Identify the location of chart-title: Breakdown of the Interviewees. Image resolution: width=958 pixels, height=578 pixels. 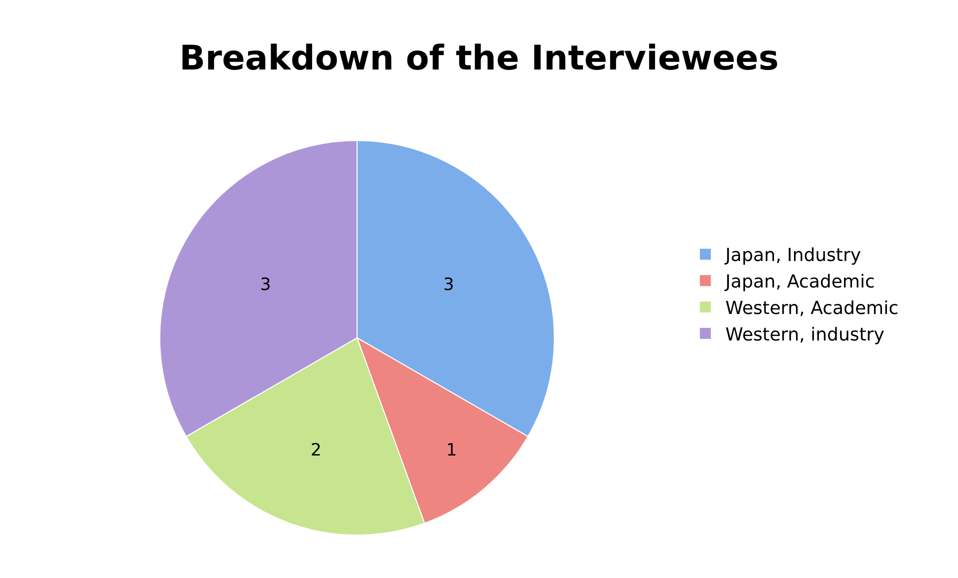
(479, 58).